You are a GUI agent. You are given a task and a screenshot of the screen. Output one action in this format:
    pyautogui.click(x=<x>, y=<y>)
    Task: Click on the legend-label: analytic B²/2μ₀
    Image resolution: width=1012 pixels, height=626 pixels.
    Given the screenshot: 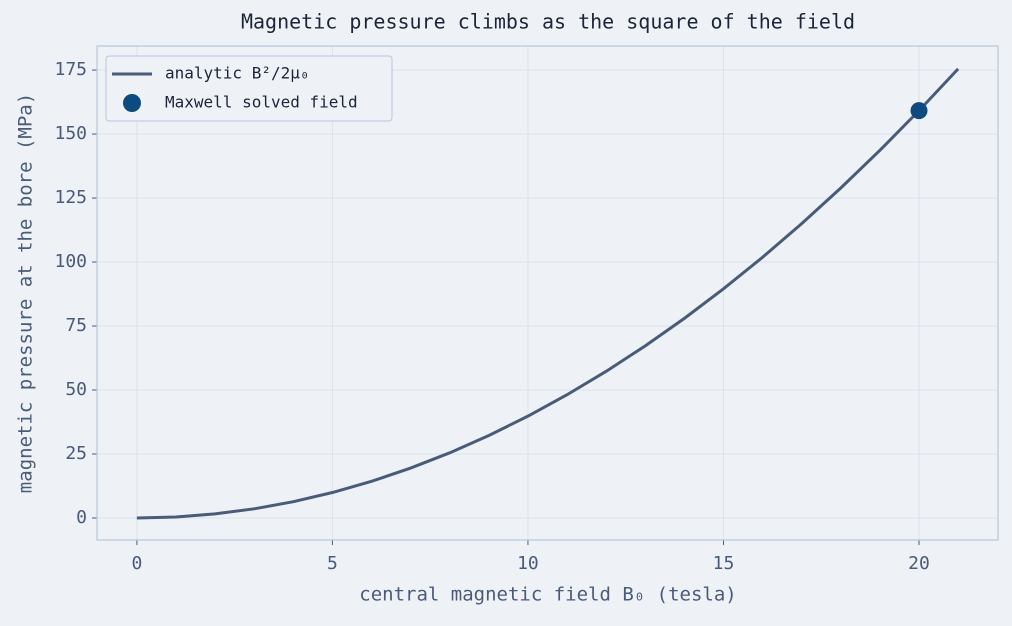 What is the action you would take?
    pyautogui.click(x=237, y=73)
    